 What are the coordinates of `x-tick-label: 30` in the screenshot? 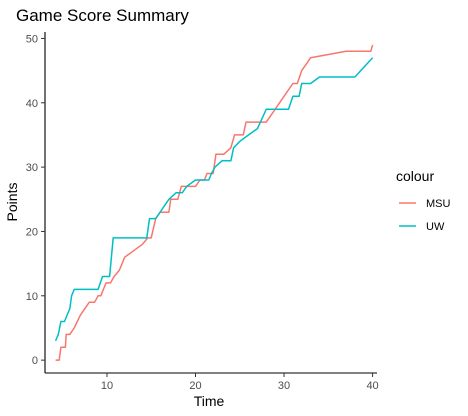 It's located at (284, 386).